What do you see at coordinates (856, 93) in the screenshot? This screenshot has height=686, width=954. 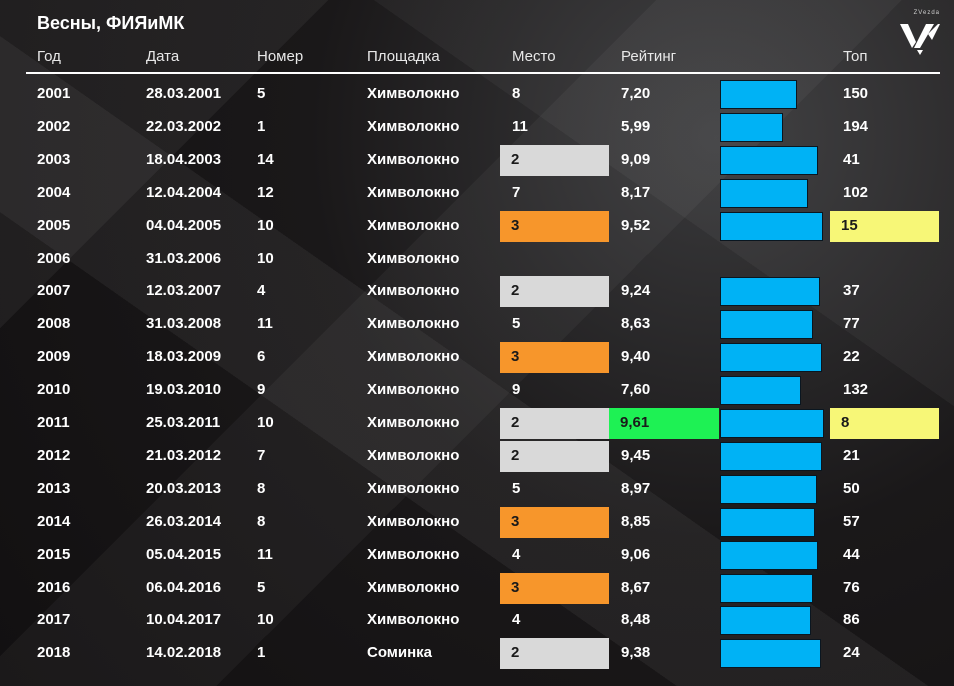 I see `cell-top: 150` at bounding box center [856, 93].